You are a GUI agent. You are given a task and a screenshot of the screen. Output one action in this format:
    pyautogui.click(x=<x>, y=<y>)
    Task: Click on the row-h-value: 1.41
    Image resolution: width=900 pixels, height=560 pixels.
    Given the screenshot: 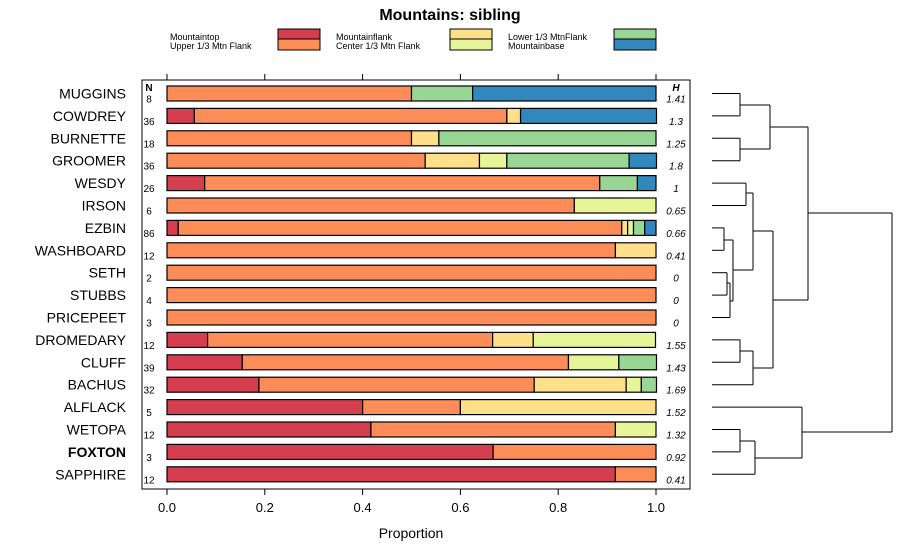 What is the action you would take?
    pyautogui.click(x=675, y=100)
    